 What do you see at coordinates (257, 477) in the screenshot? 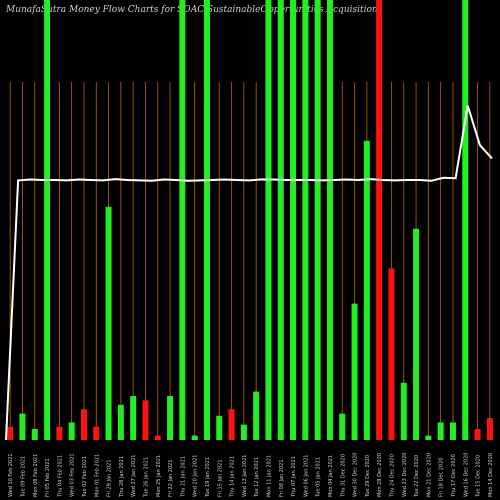
I see `x-tick-label: Tue 12 Jan 2021` at bounding box center [257, 477].